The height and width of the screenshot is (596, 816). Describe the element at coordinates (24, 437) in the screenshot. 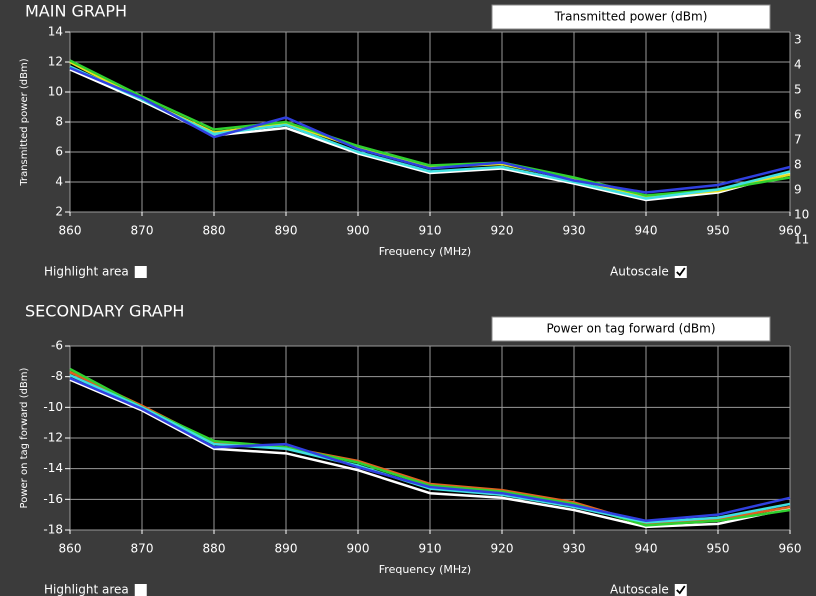

I see `y-axis-label: Power on tag forward (dBm)` at that location.